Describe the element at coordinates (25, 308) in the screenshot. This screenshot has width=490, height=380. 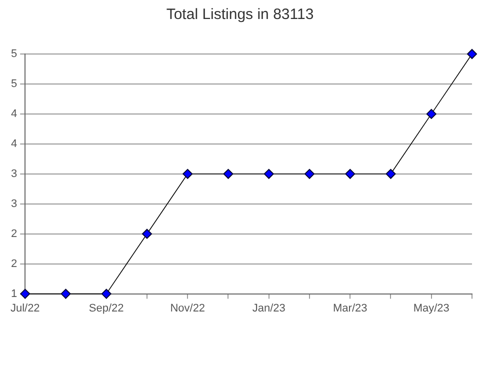
I see `x-tick-label: Jul/22` at that location.